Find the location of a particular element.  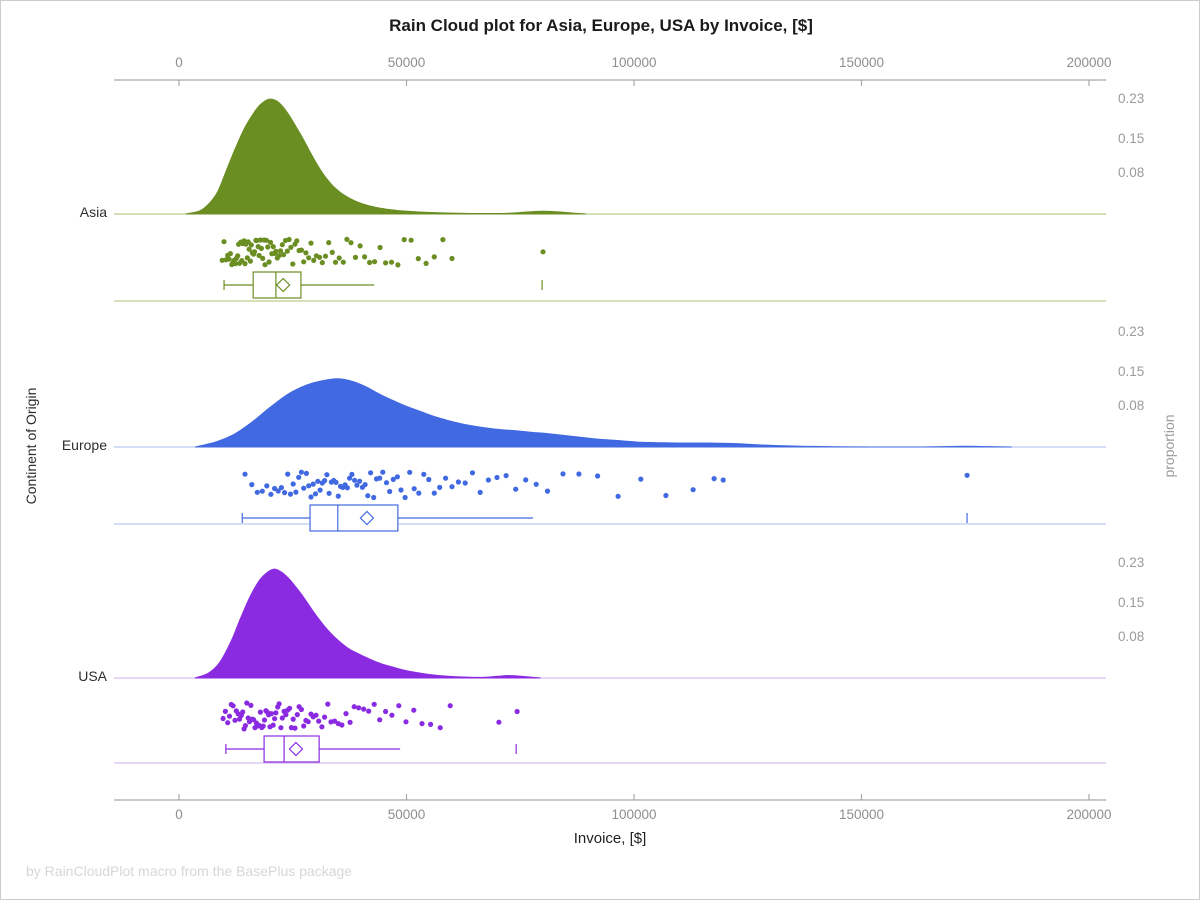

bottom-x-tick-label: 50000 is located at coordinates (406, 814).